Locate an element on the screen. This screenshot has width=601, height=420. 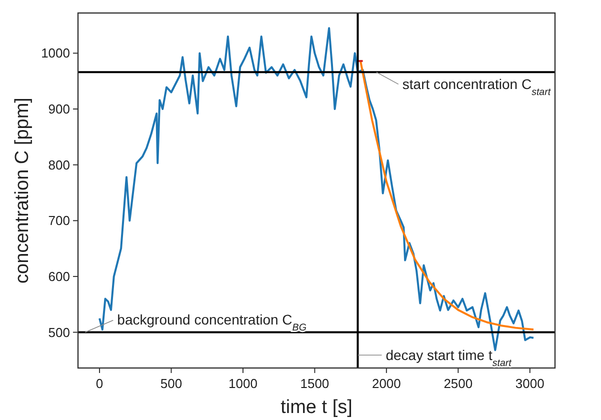
y-axis-title: concentration C [ppm] is located at coordinates (22, 191).